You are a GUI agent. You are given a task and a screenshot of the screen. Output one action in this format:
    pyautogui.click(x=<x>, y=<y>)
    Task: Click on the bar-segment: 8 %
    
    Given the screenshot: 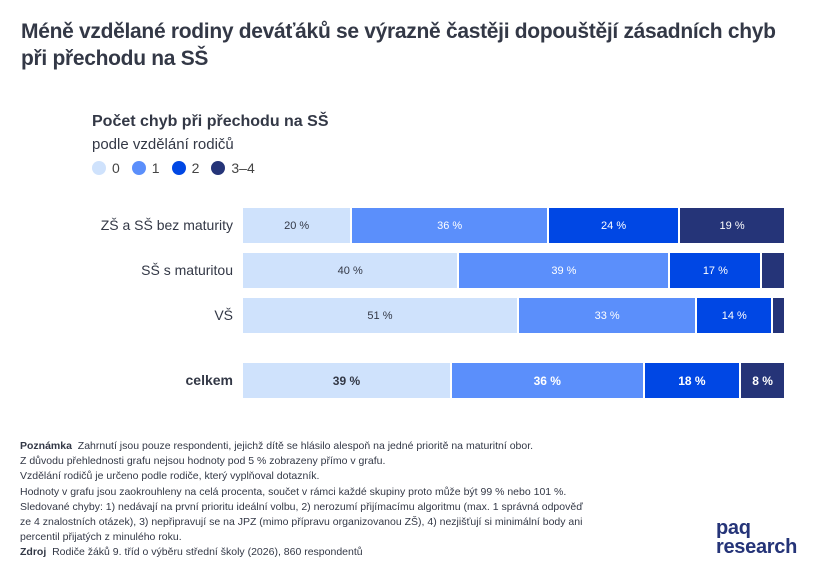 What is the action you would take?
    pyautogui.click(x=762, y=380)
    